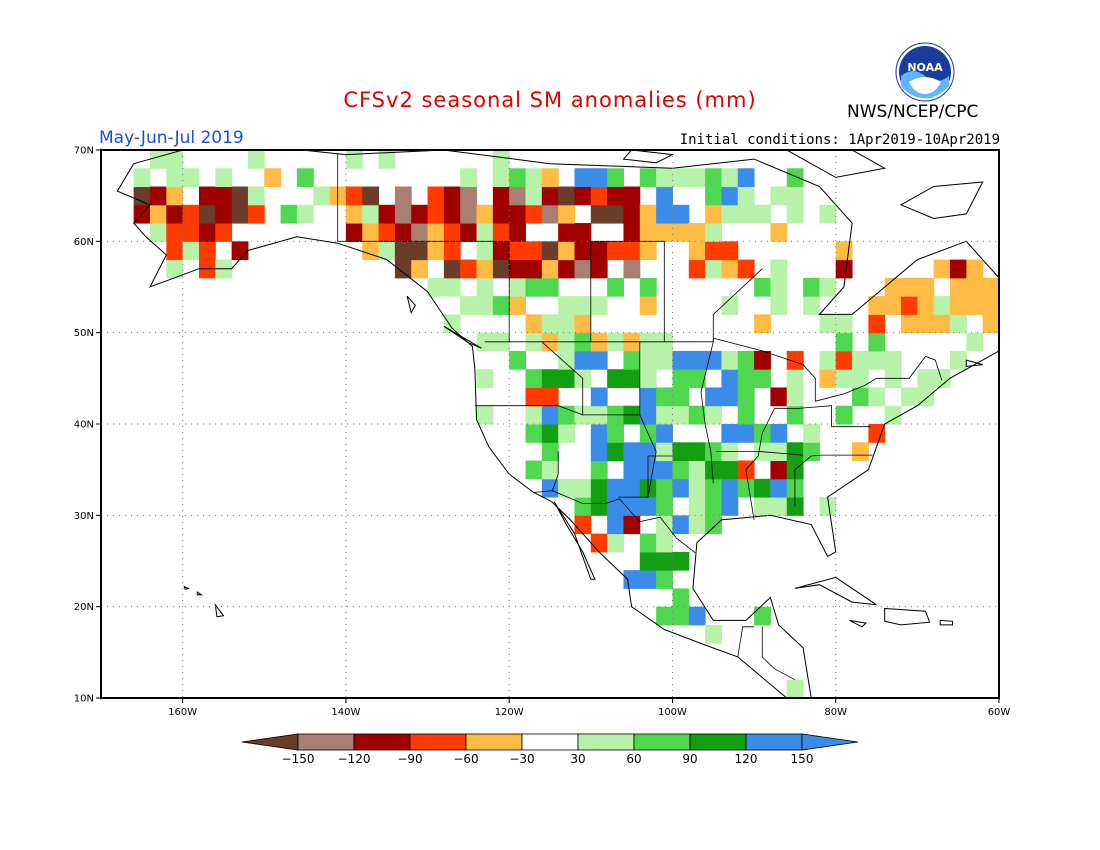 The height and width of the screenshot is (850, 1100). I want to click on colorbar-label: 120, so click(746, 759).